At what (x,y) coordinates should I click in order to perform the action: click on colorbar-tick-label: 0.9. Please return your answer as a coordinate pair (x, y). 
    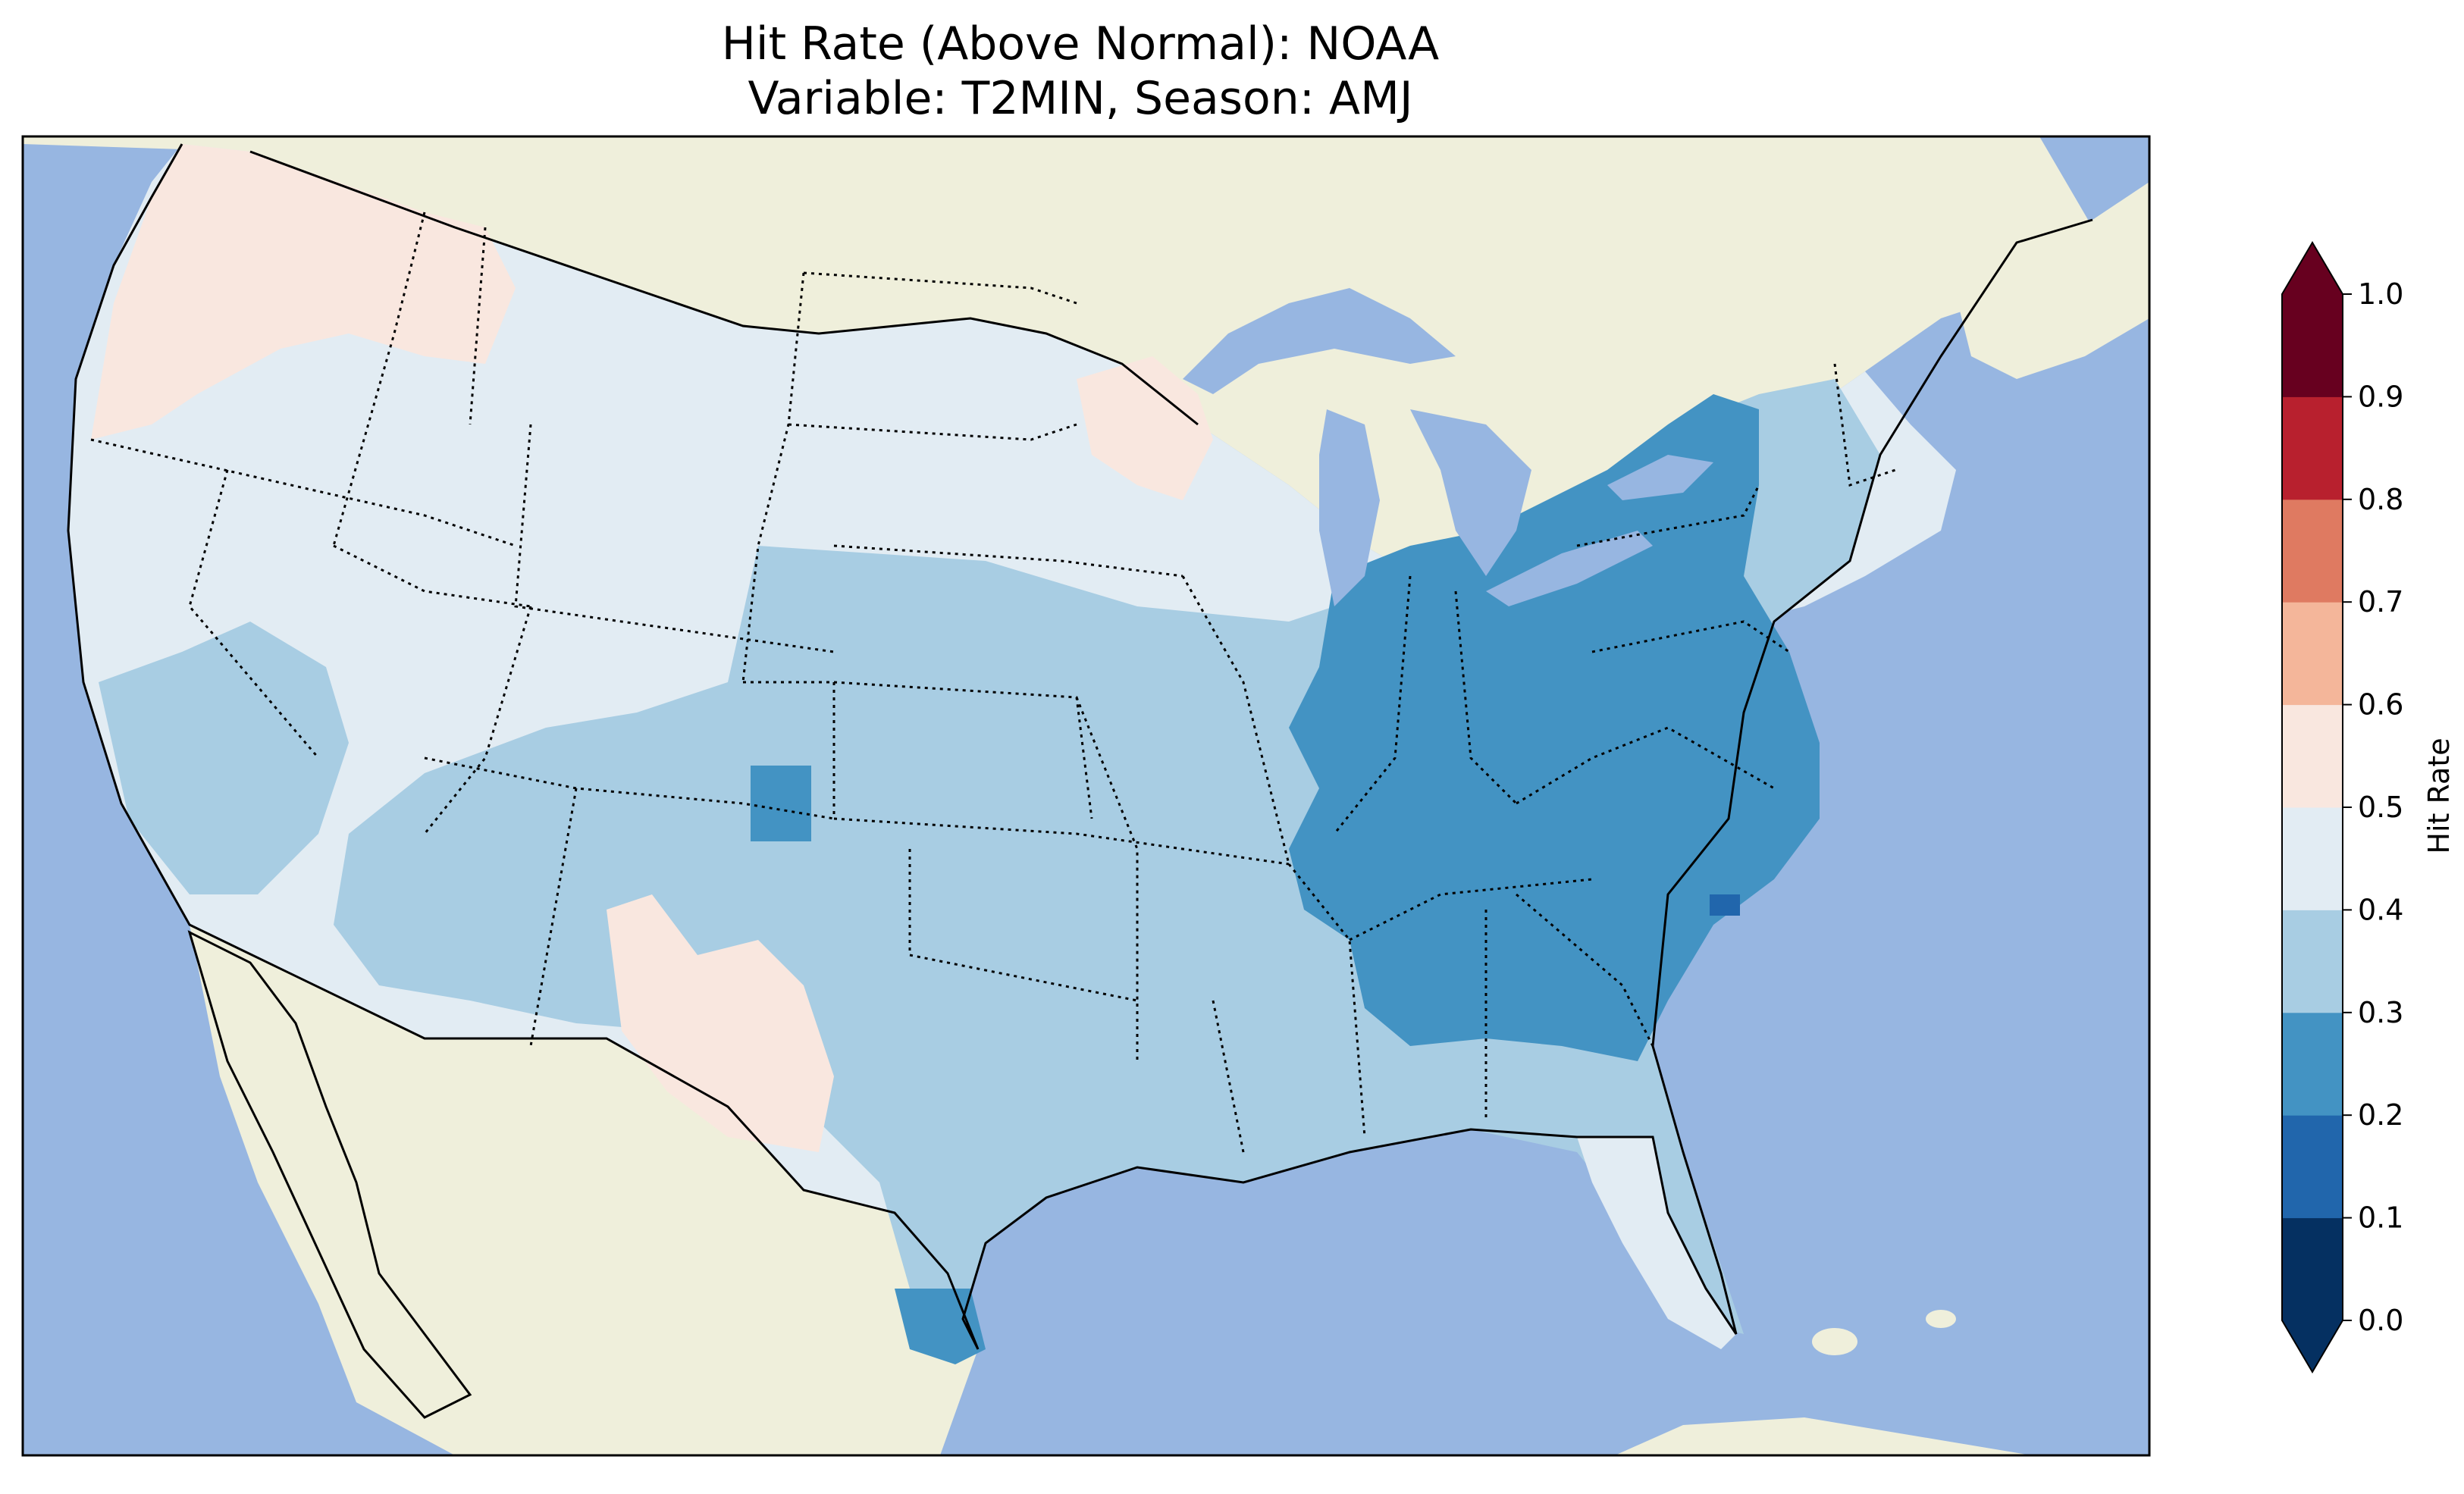
    Looking at the image, I should click on (2381, 396).